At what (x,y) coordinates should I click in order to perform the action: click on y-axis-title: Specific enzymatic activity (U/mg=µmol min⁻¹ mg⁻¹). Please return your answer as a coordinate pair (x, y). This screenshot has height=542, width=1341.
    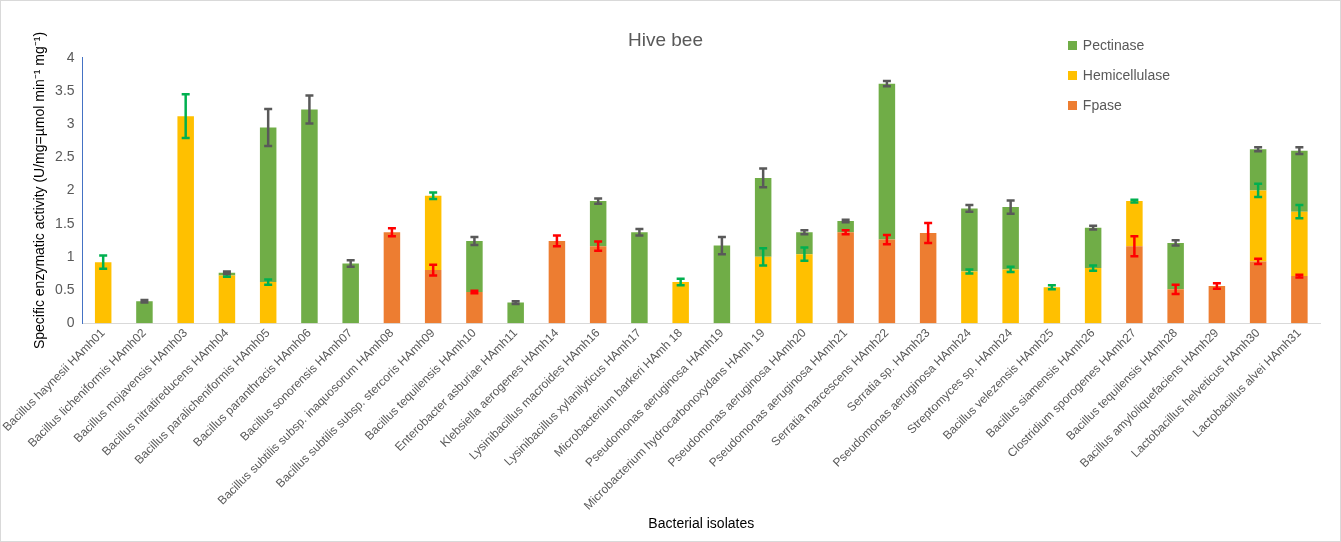
    Looking at the image, I should click on (38, 190).